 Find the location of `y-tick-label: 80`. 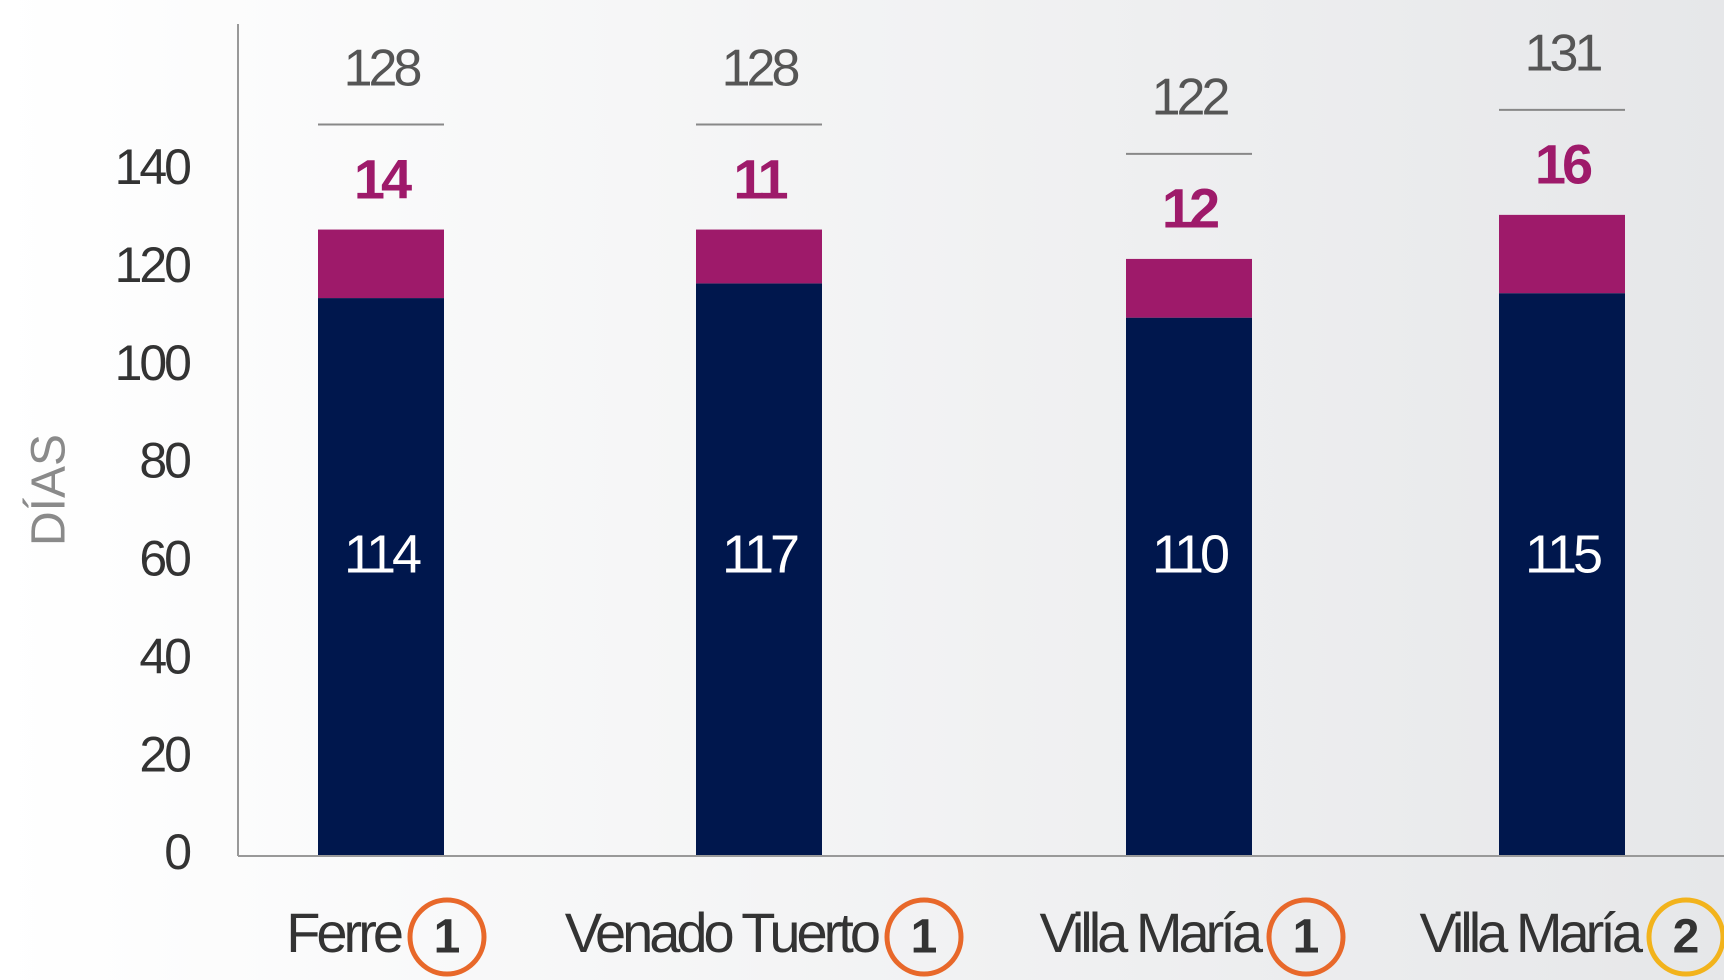

y-tick-label: 80 is located at coordinates (164, 461).